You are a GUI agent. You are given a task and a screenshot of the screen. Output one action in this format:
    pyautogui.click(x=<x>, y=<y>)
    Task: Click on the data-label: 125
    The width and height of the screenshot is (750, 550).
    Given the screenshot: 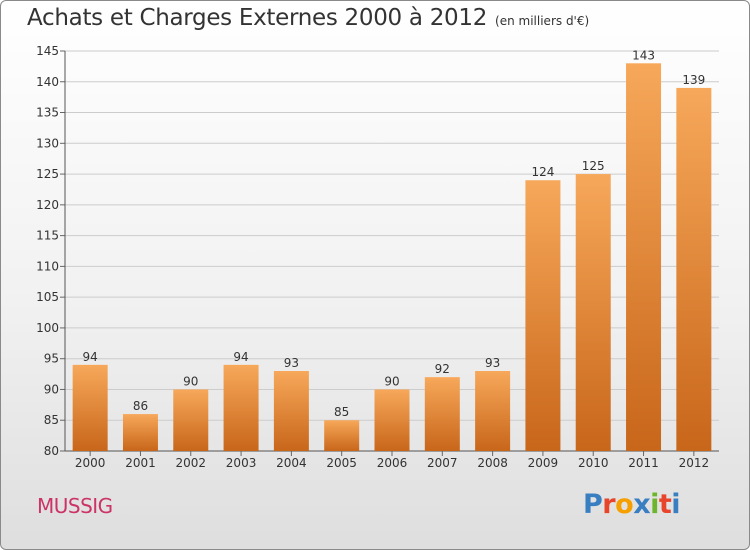 What is the action you would take?
    pyautogui.click(x=593, y=166)
    